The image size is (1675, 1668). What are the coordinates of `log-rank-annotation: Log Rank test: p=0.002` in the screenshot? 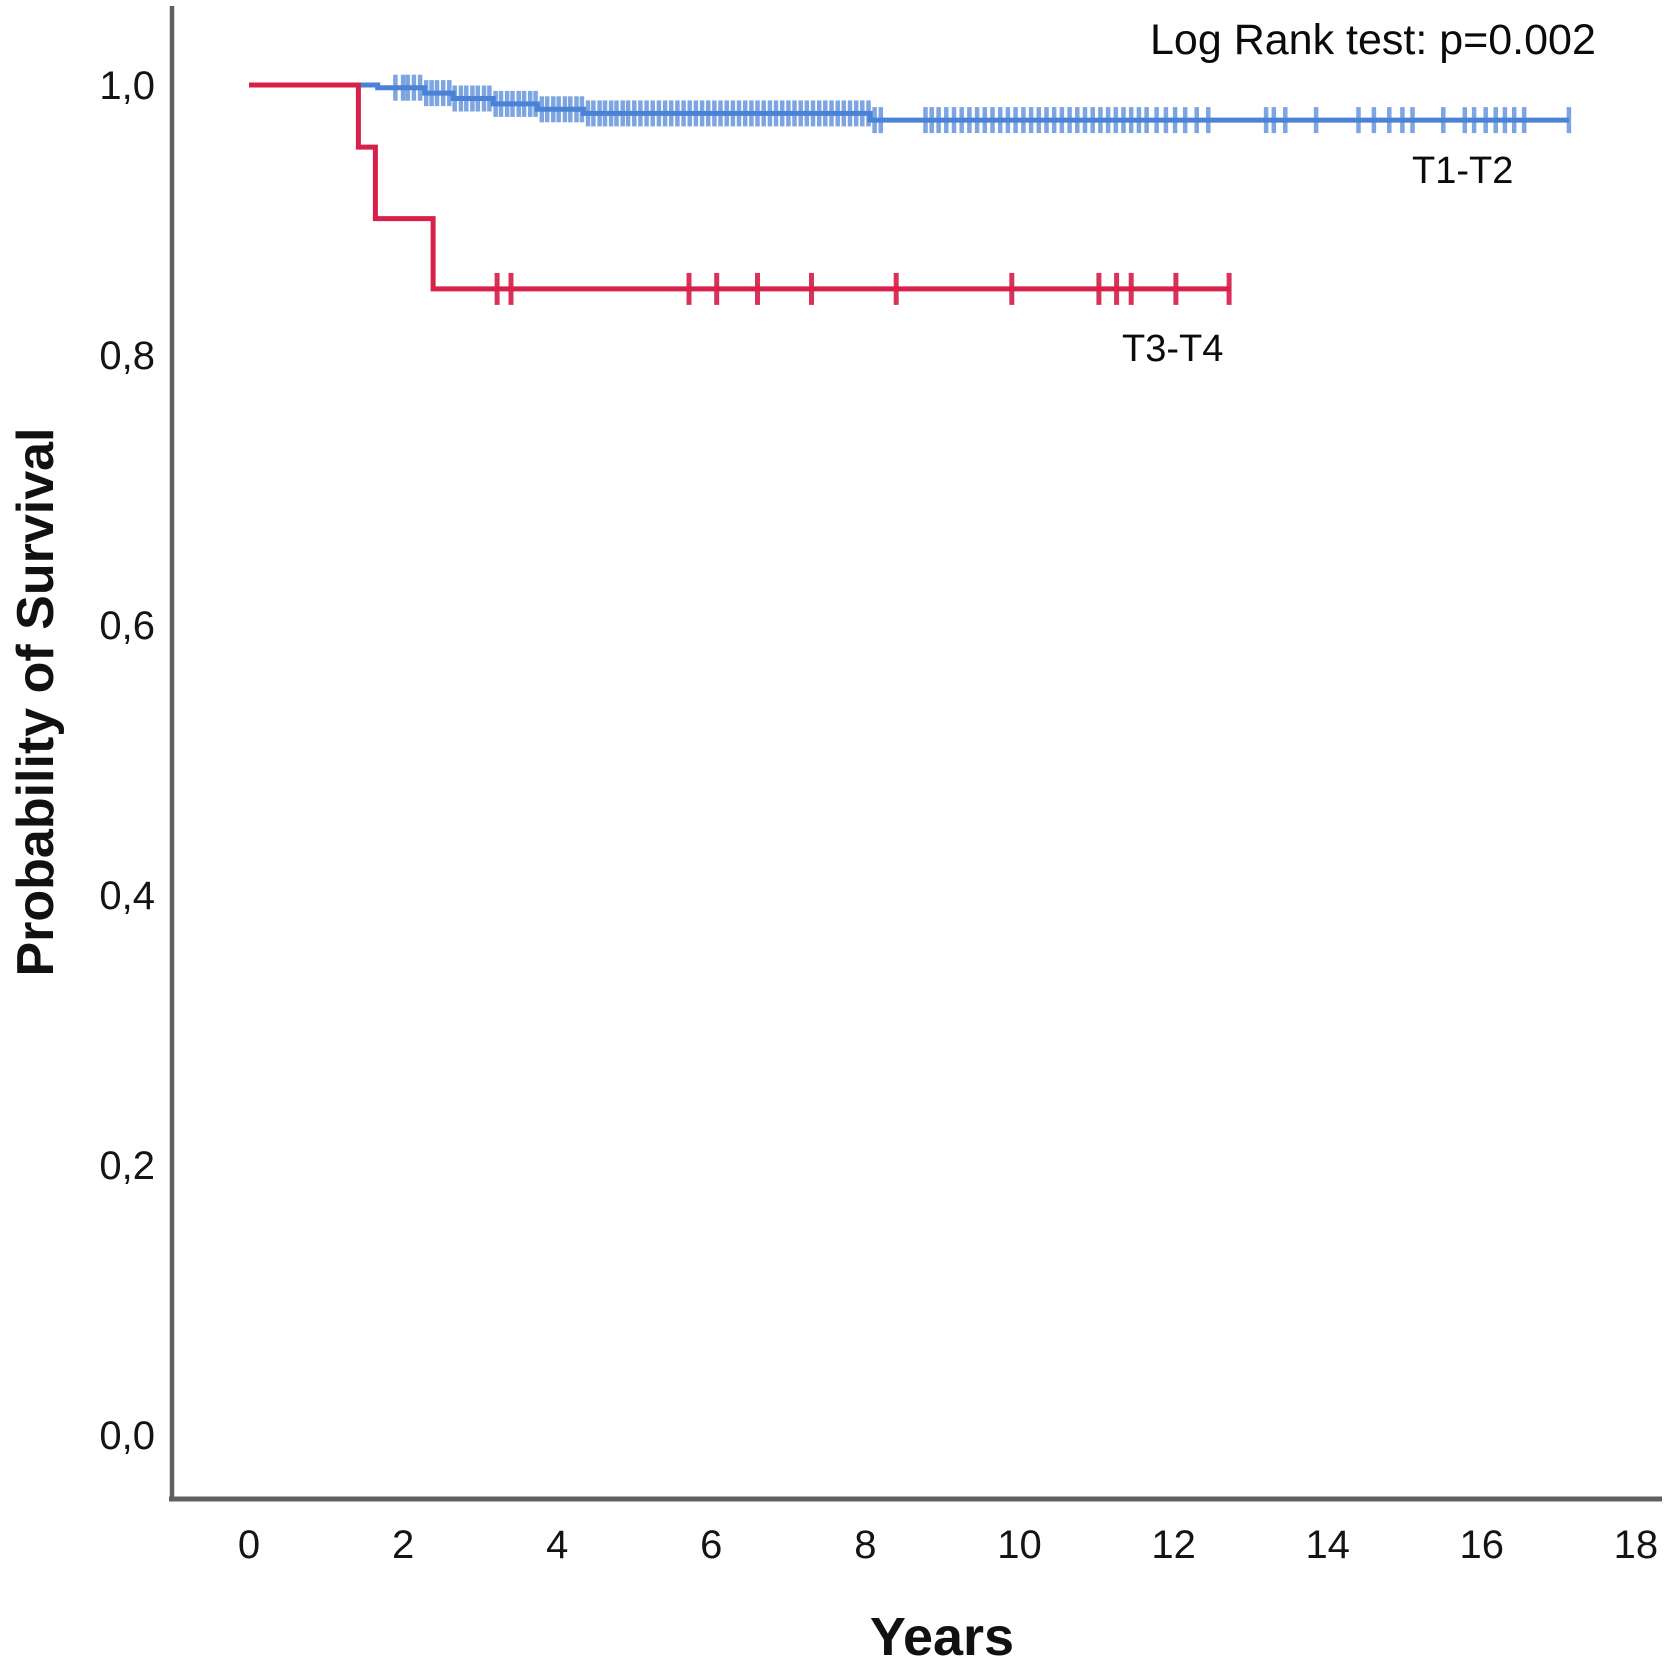 It's located at (1373, 40).